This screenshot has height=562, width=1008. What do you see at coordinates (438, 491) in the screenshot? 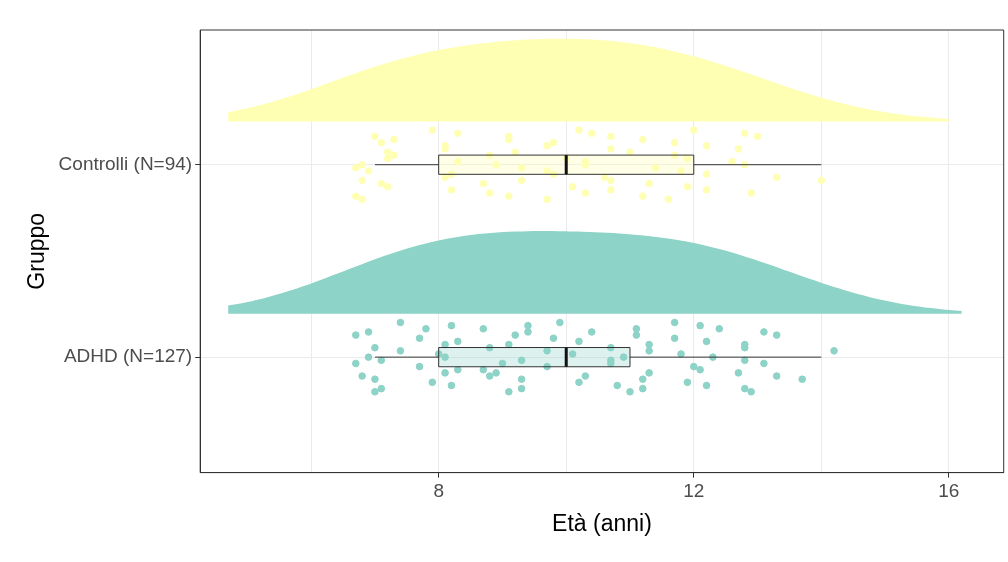
I see `x-tick-label: 8` at bounding box center [438, 491].